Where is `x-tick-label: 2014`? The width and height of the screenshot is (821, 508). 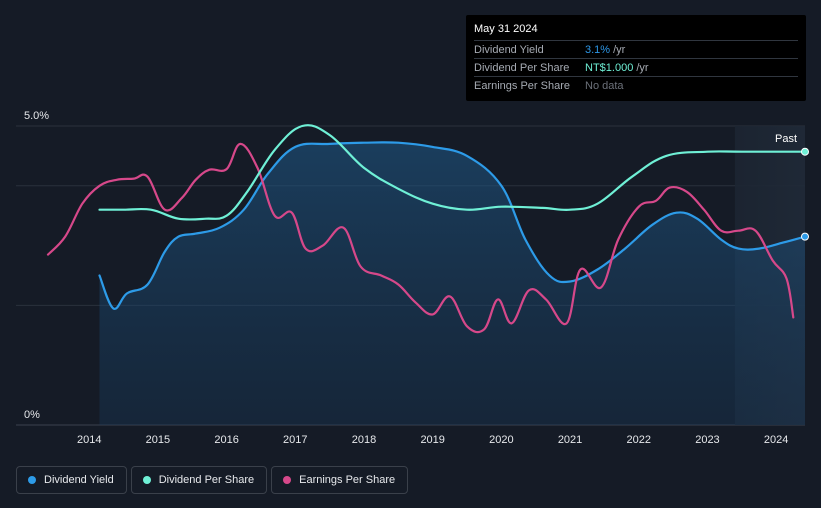
x-tick-label: 2014 is located at coordinates (89, 440).